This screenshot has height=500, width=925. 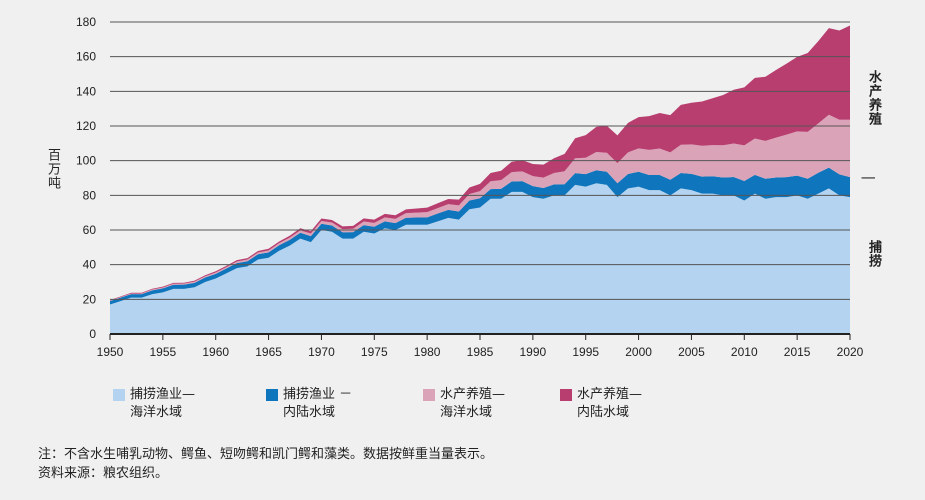 I want to click on x-tick-label: 1965, so click(x=268, y=352).